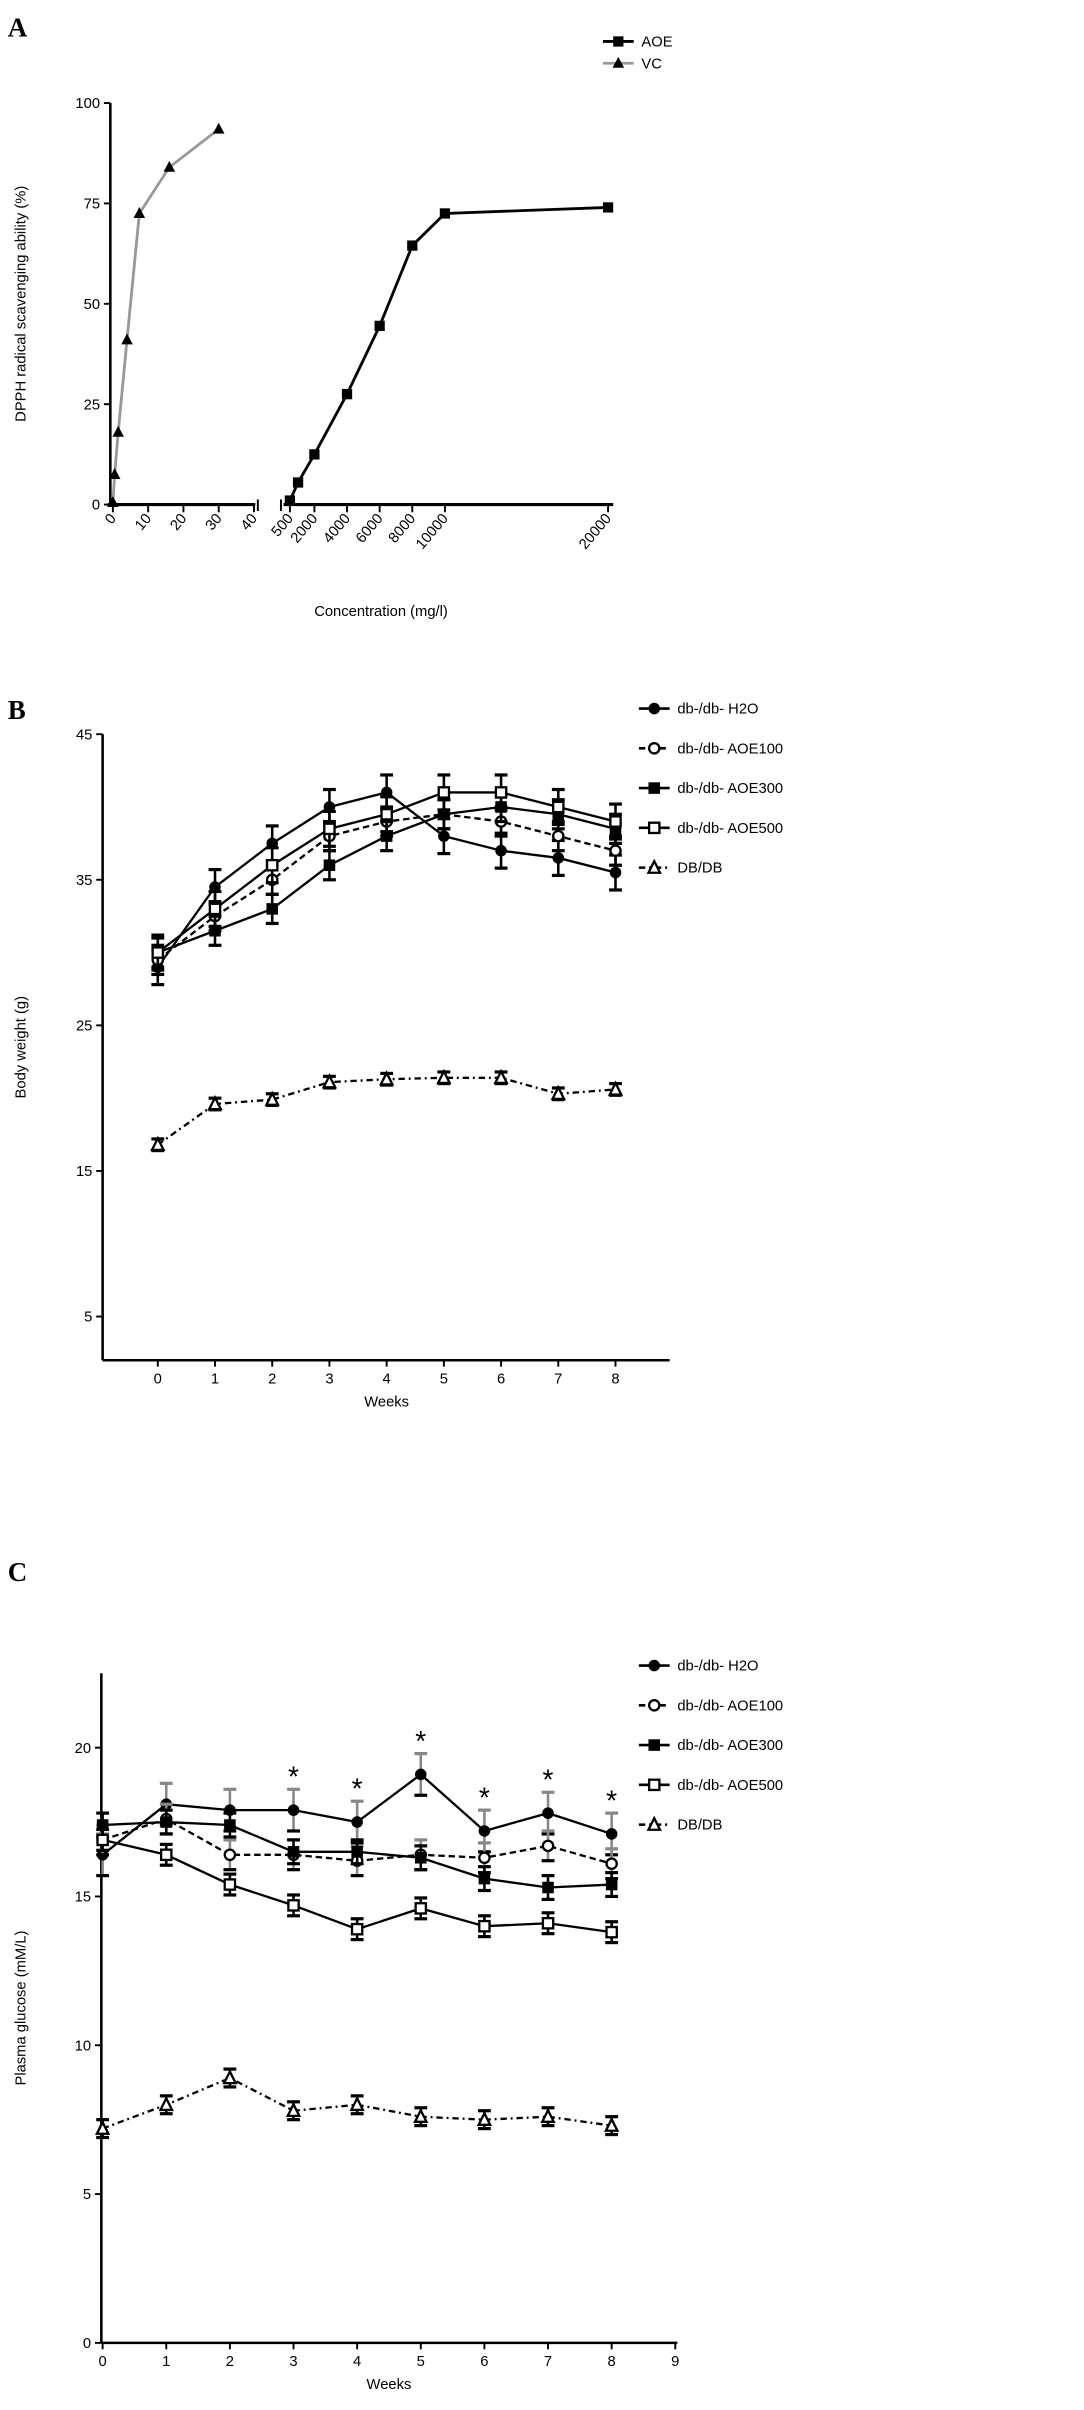  I want to click on x-axis-title: Weeks, so click(389, 2385).